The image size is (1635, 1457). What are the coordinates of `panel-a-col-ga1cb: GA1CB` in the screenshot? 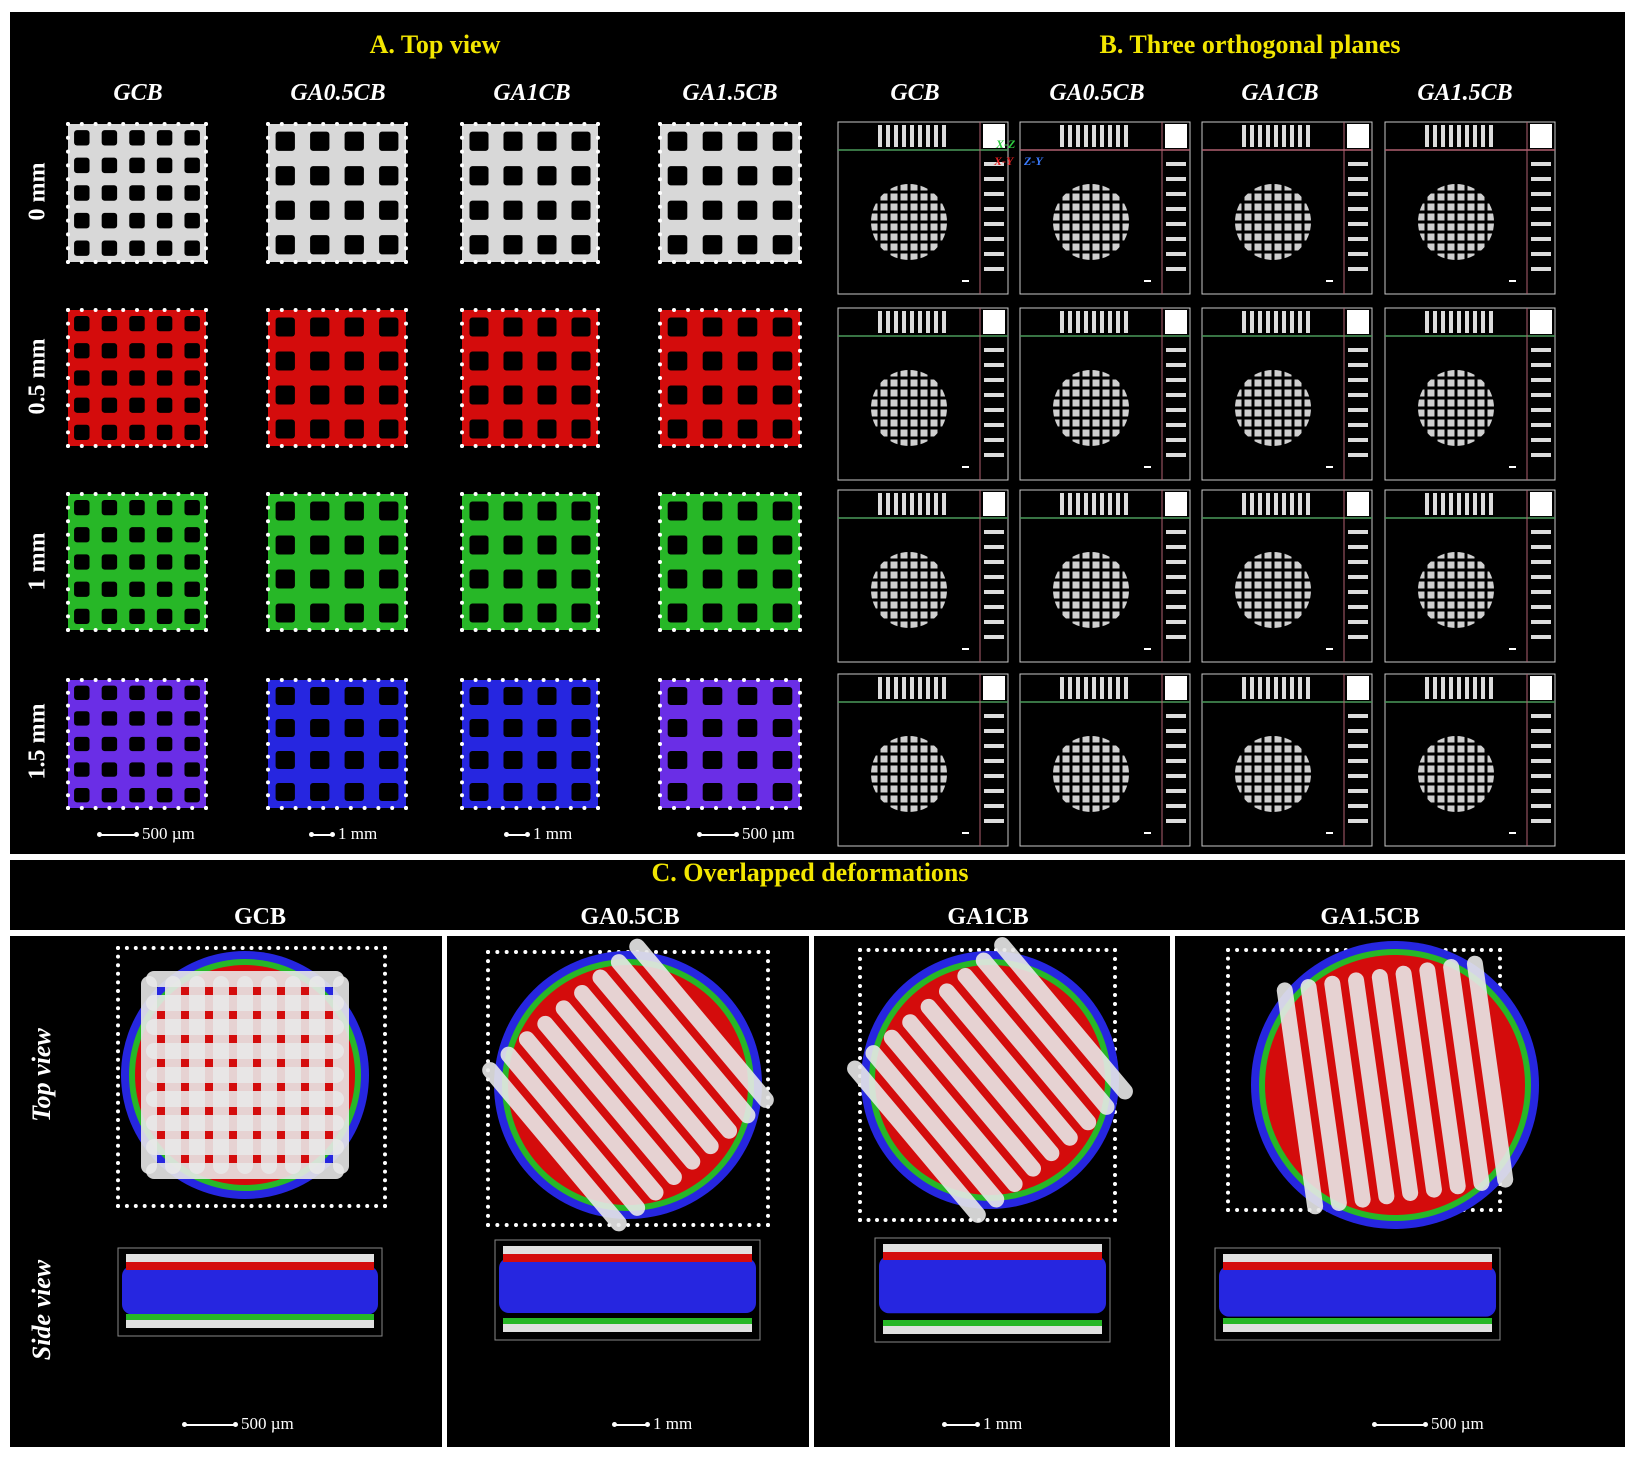 It's located at (532, 93).